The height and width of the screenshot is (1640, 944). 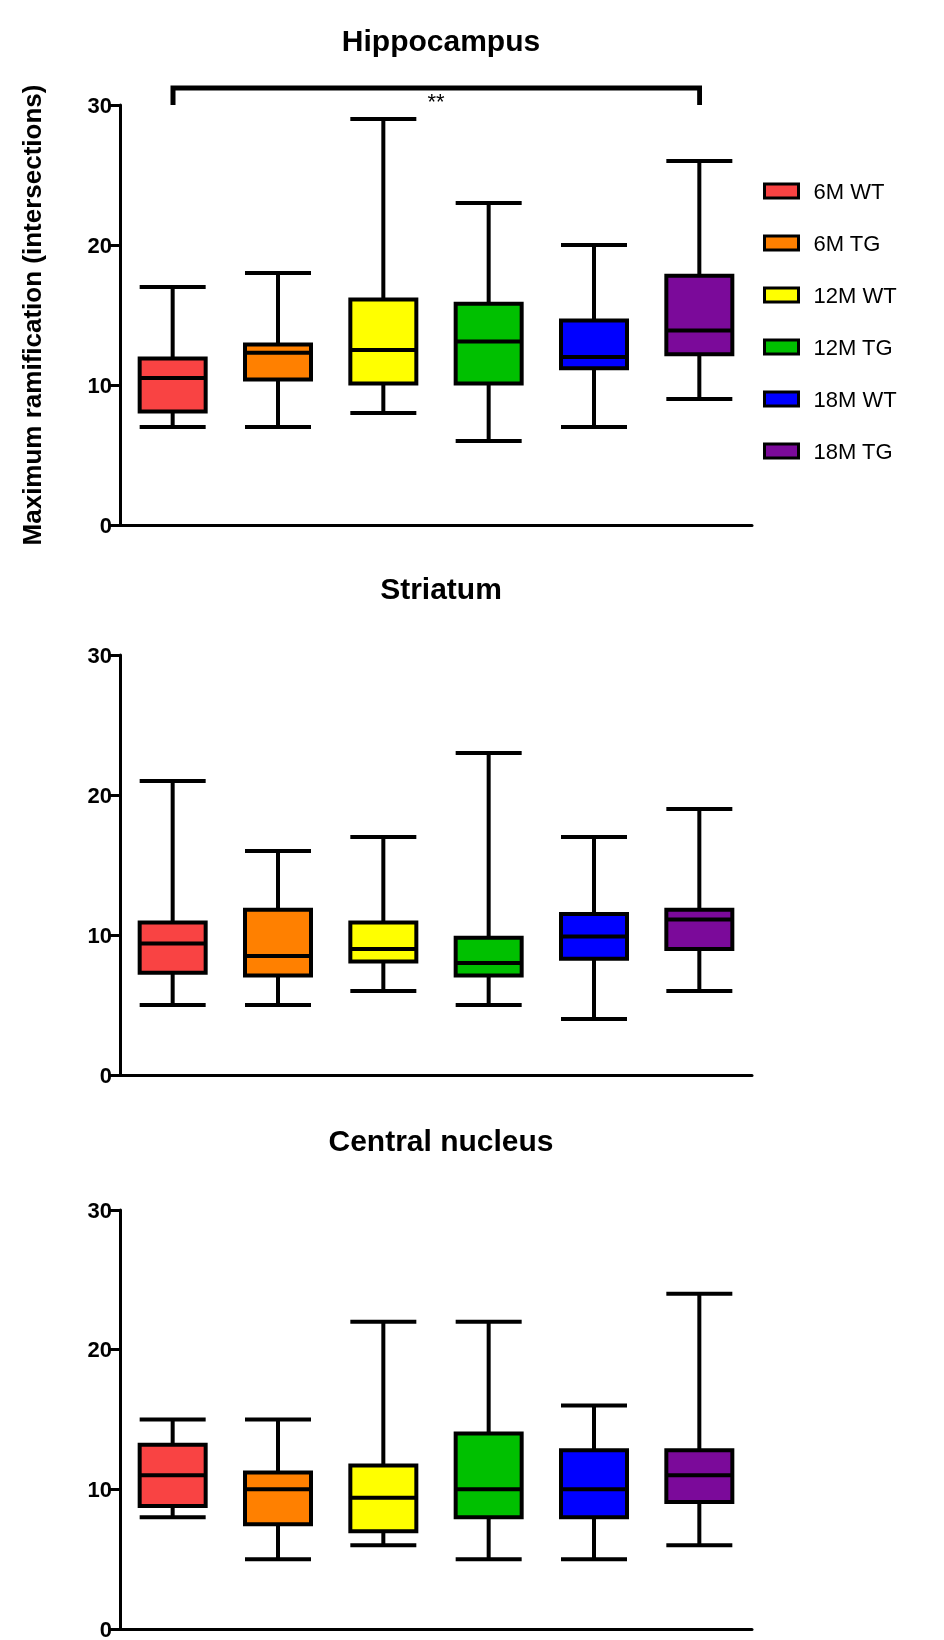 What do you see at coordinates (853, 347) in the screenshot?
I see `legend-label: 12M TG` at bounding box center [853, 347].